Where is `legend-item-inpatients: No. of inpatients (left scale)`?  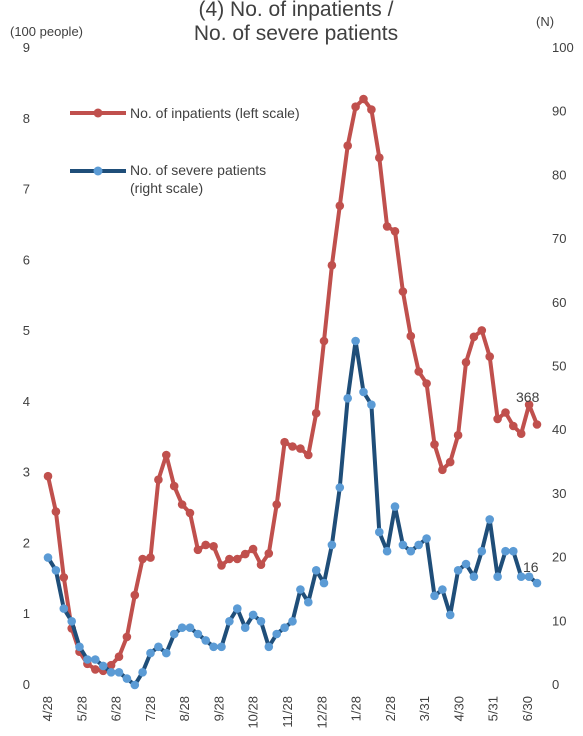
legend-item-inpatients: No. of inpatients (left scale) is located at coordinates (185, 113).